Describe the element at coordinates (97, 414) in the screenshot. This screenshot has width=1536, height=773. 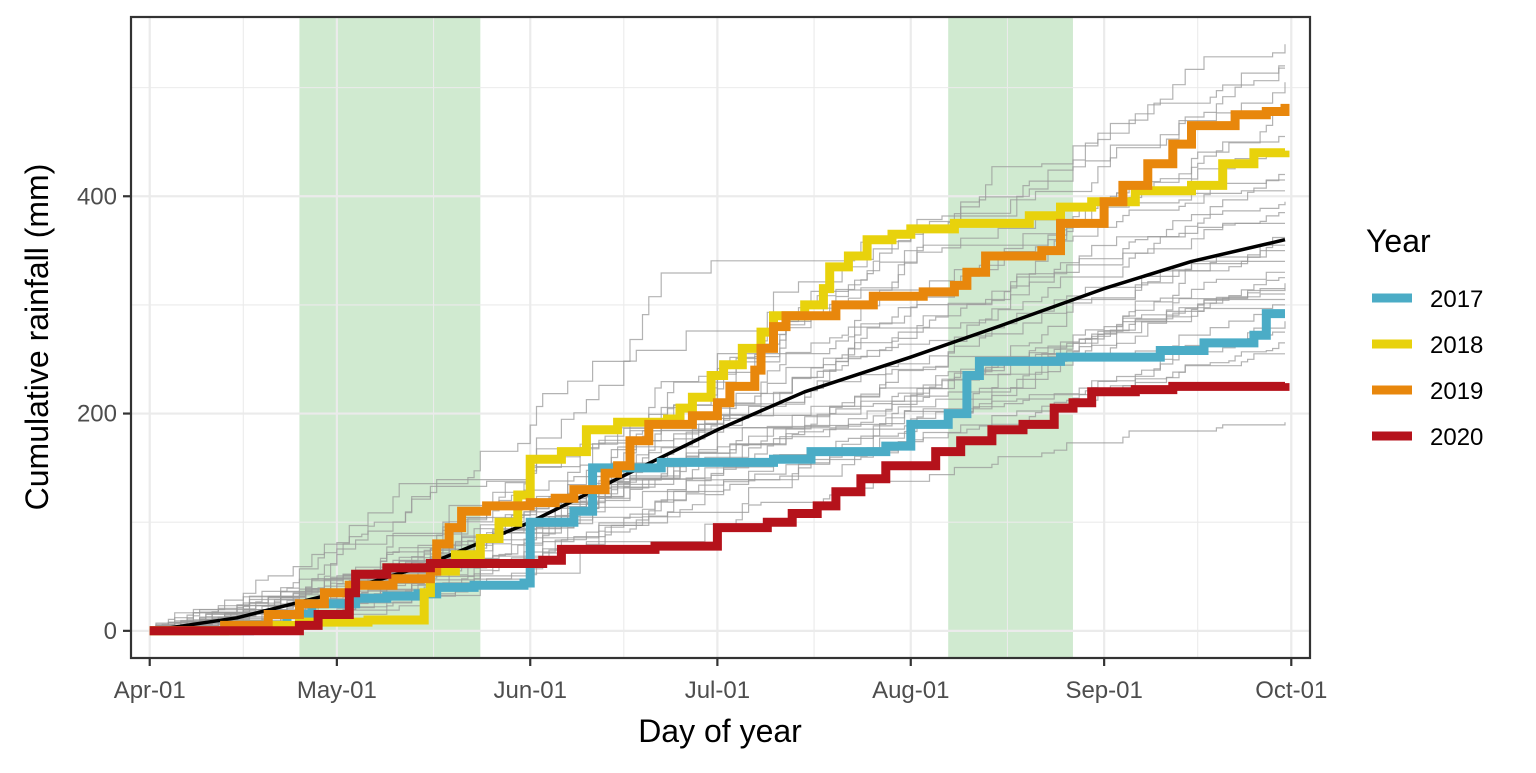
I see `y-tick-label: 200` at that location.